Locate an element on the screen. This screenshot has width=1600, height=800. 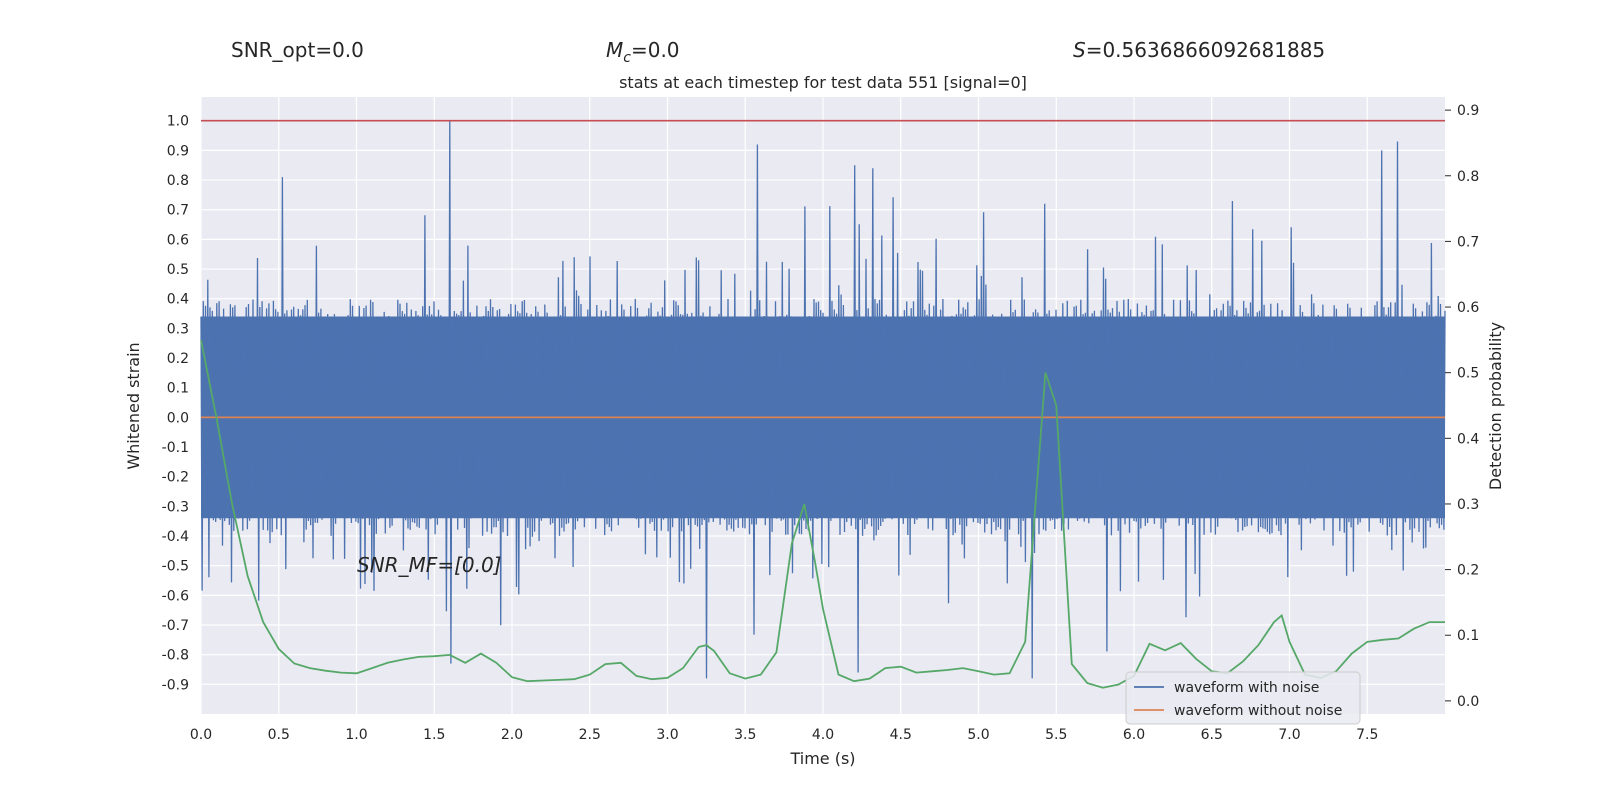
snr-opt-label: SNR_opt=0.0 is located at coordinates (297, 50).